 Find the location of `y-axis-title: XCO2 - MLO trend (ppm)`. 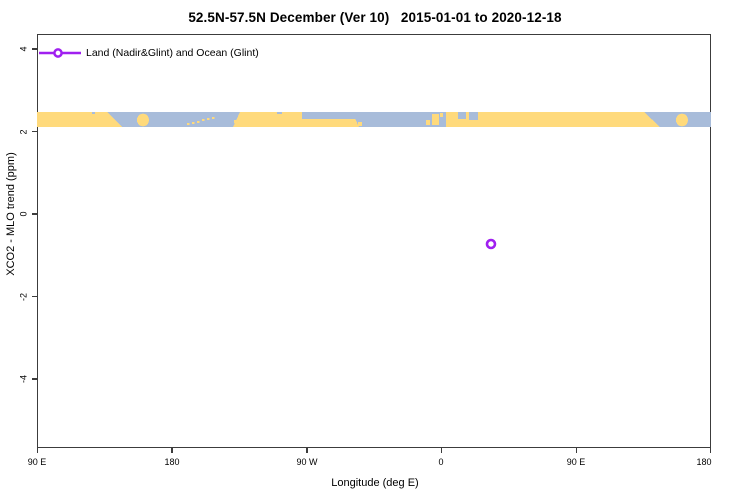

y-axis-title: XCO2 - MLO trend (ppm) is located at coordinates (11, 214).